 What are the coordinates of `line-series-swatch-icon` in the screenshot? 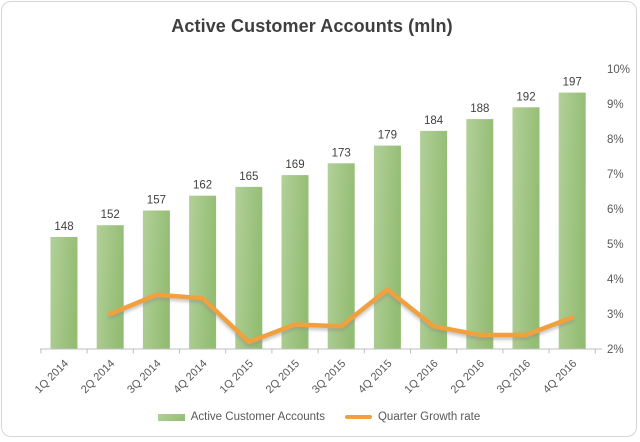 It's located at (358, 417).